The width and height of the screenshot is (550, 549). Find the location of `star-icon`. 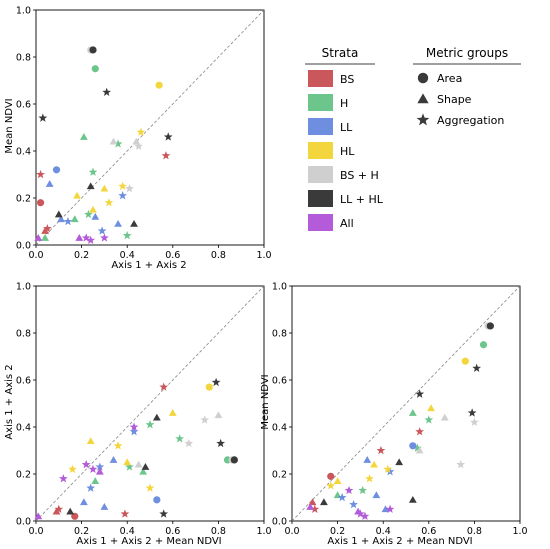

star-icon is located at coordinates (423, 119).